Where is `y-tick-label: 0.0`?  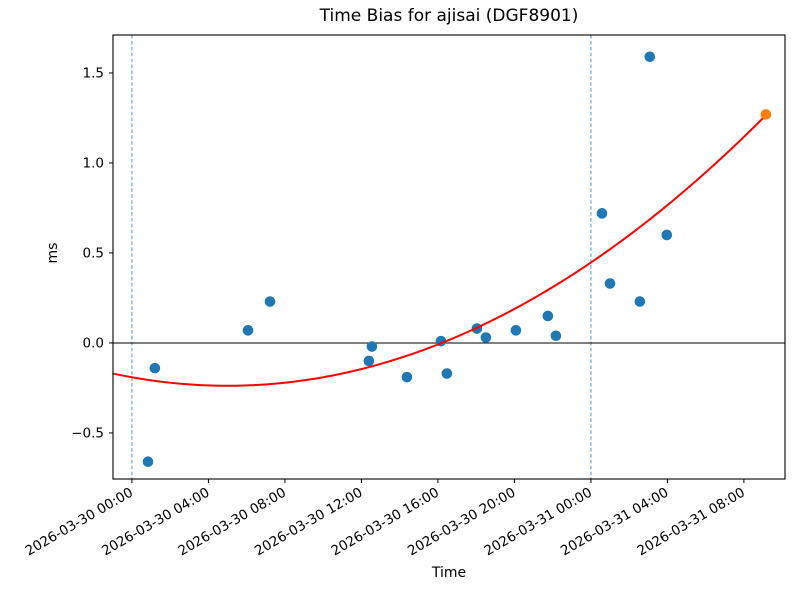
y-tick-label: 0.0 is located at coordinates (93, 344).